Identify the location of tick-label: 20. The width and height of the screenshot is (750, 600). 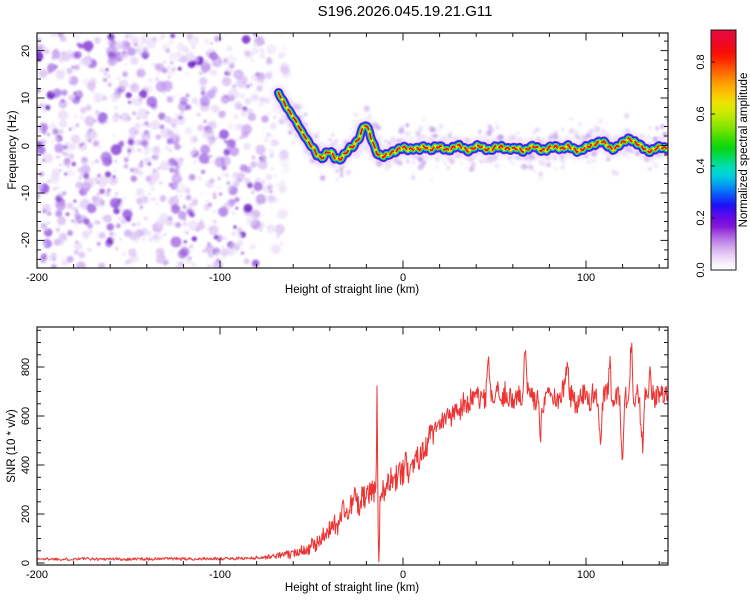
(26, 50).